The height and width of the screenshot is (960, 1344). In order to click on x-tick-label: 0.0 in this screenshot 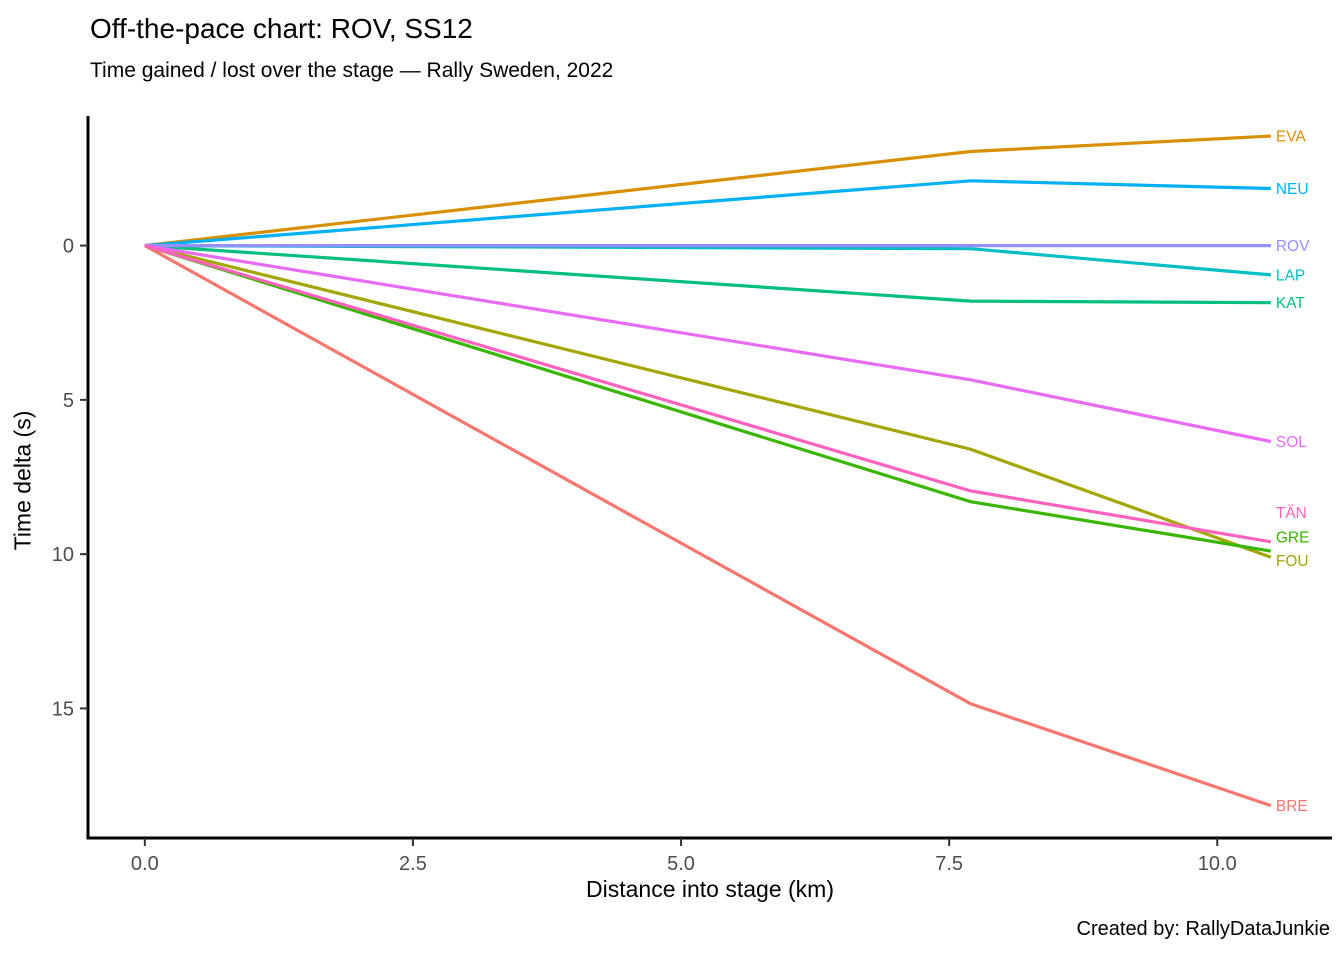, I will do `click(145, 864)`.